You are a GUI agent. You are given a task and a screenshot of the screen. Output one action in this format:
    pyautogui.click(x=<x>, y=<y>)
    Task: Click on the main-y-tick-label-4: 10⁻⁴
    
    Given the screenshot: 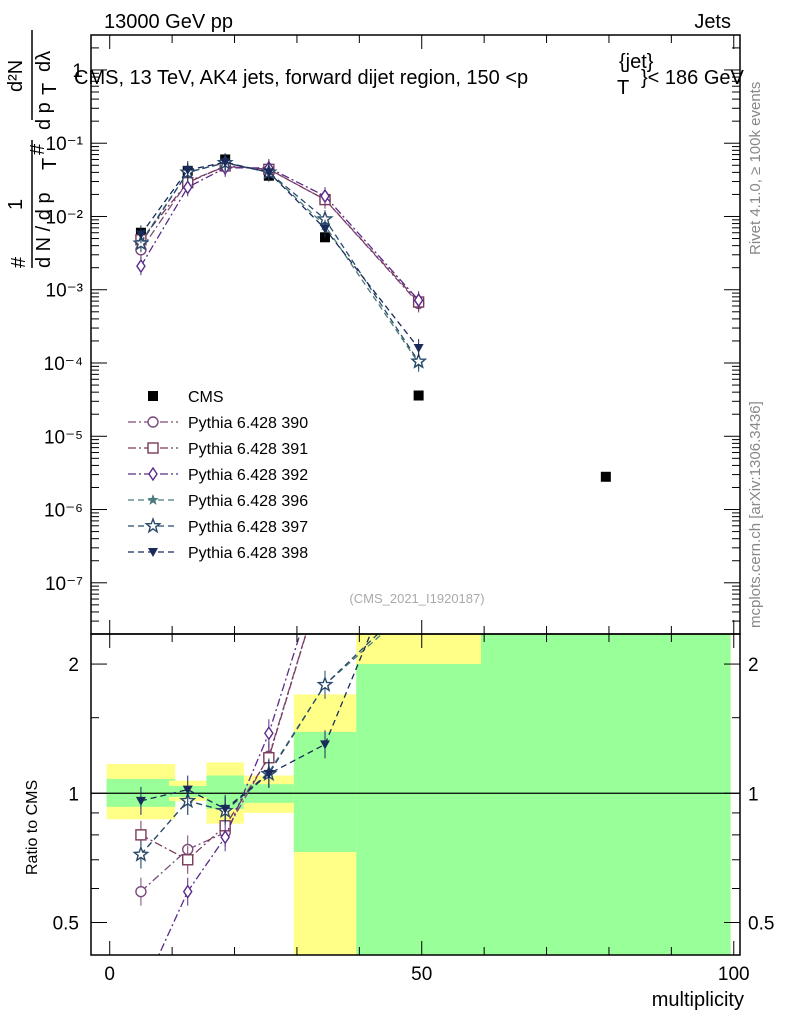 What is the action you would take?
    pyautogui.click(x=63, y=364)
    